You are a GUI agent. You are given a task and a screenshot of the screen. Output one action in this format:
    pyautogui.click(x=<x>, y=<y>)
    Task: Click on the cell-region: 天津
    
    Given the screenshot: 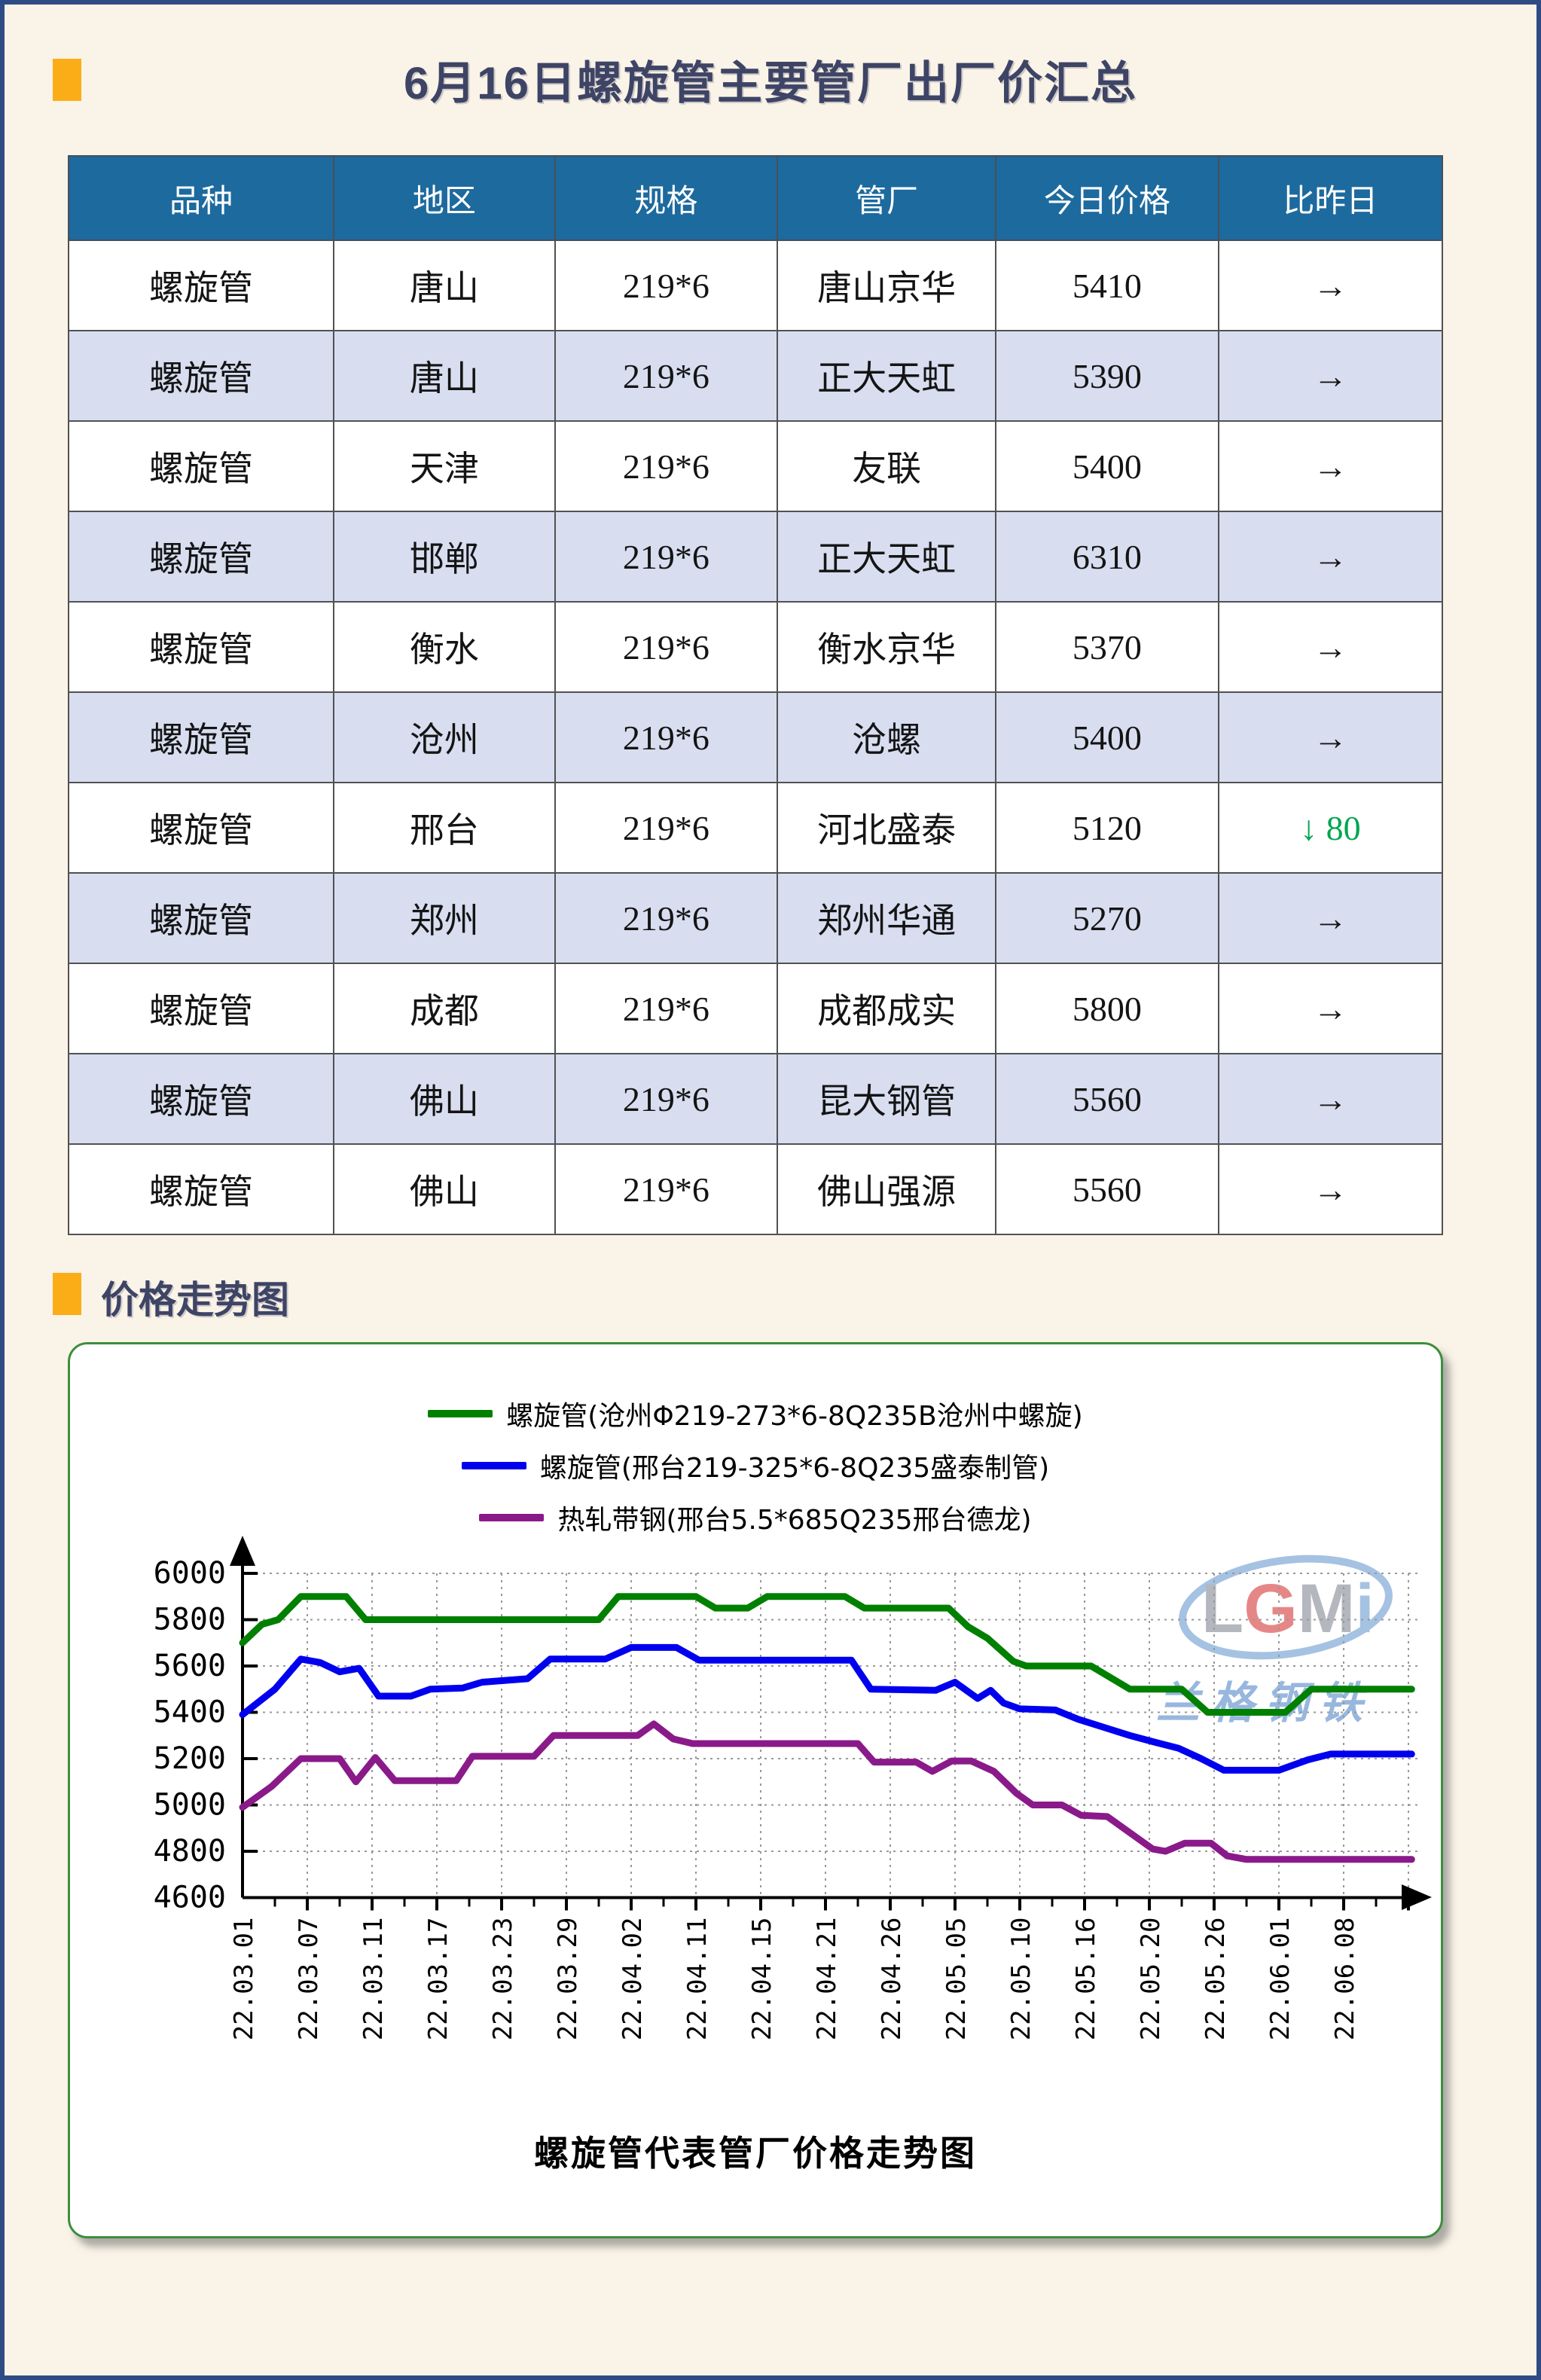 What is the action you would take?
    pyautogui.click(x=444, y=466)
    